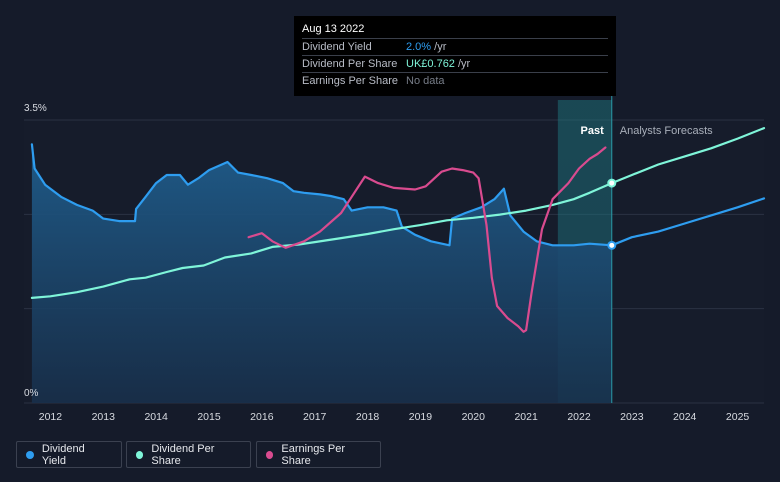  What do you see at coordinates (474, 417) in the screenshot?
I see `x-tick-label: 2020` at bounding box center [474, 417].